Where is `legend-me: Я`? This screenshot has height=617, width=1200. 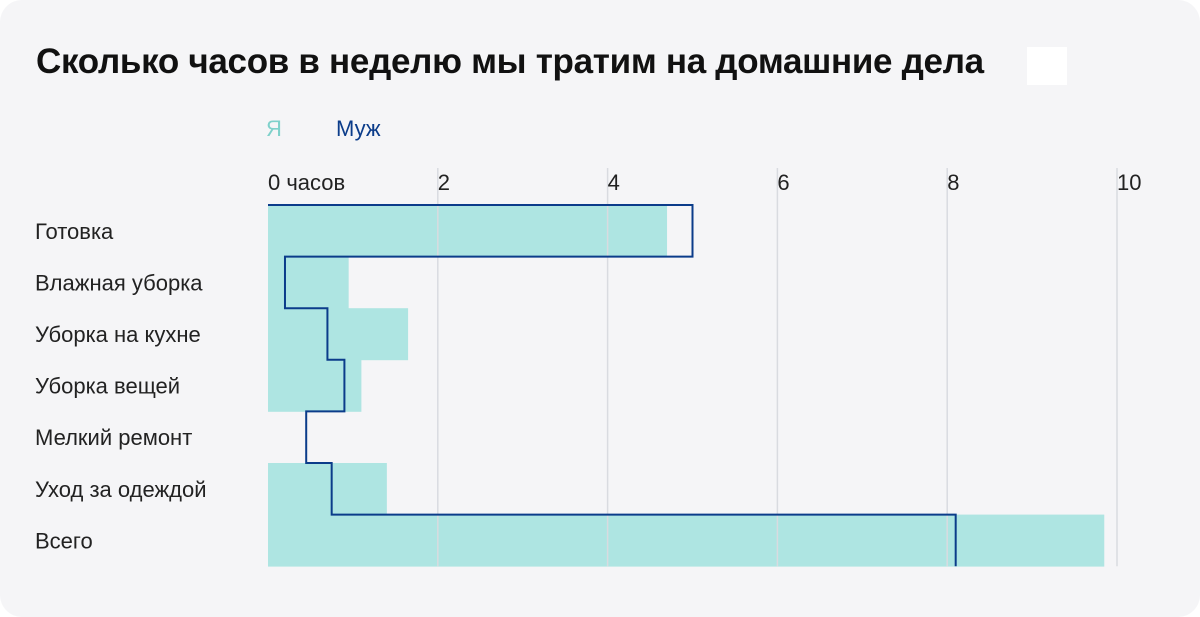 legend-me: Я is located at coordinates (274, 128).